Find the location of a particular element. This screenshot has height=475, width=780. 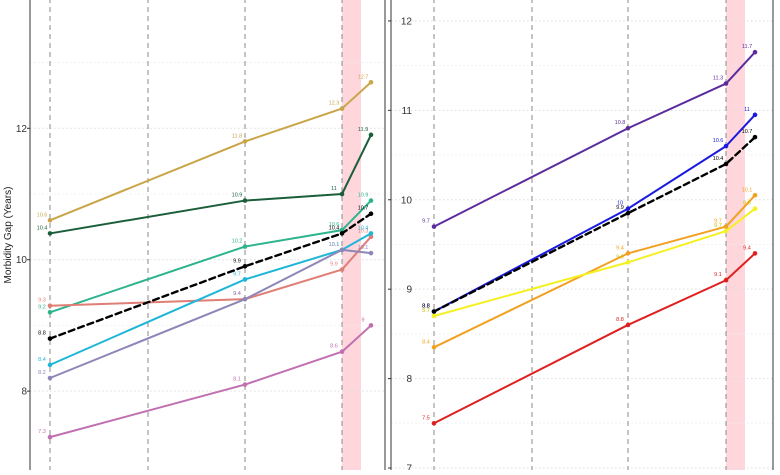

data-label: 8.4 is located at coordinates (42, 360).